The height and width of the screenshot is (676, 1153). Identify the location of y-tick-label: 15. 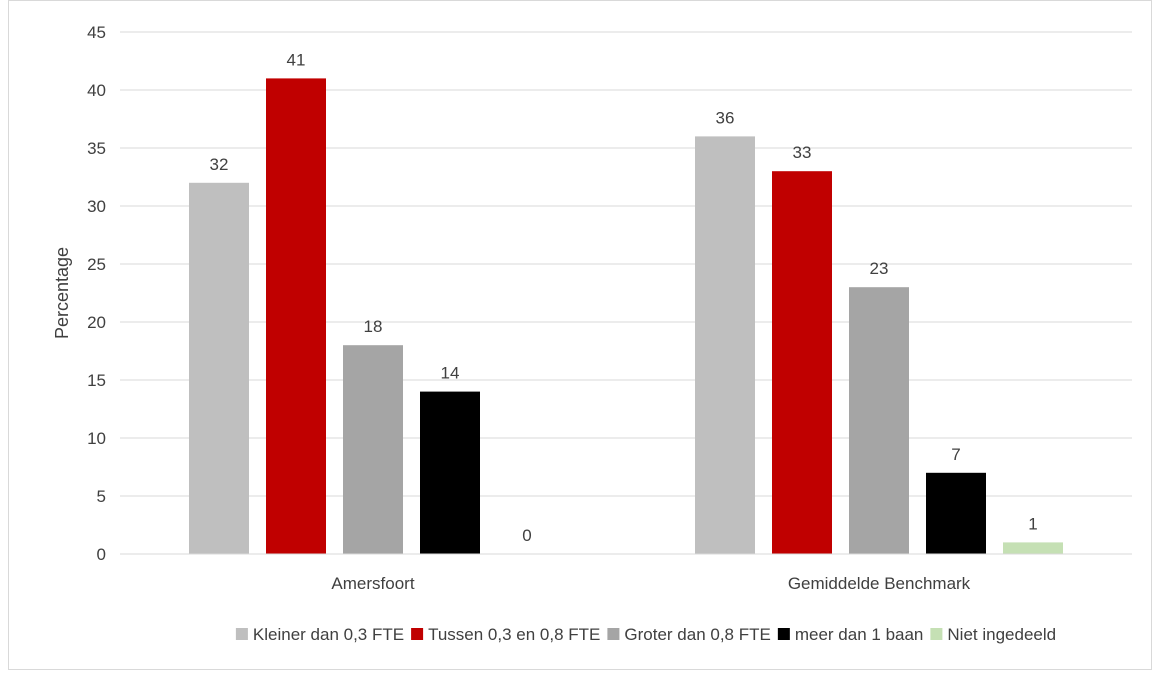
(96, 380).